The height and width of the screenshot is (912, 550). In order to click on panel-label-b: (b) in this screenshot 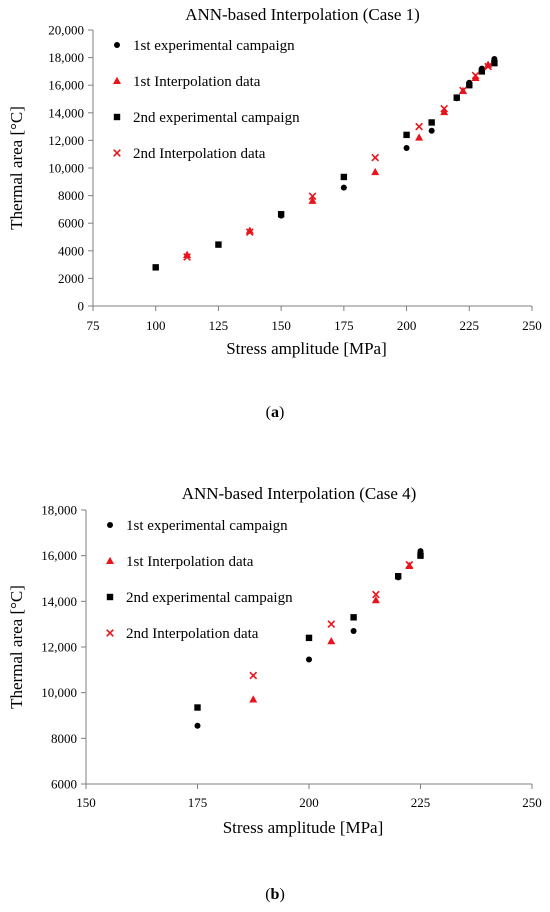, I will do `click(275, 895)`.